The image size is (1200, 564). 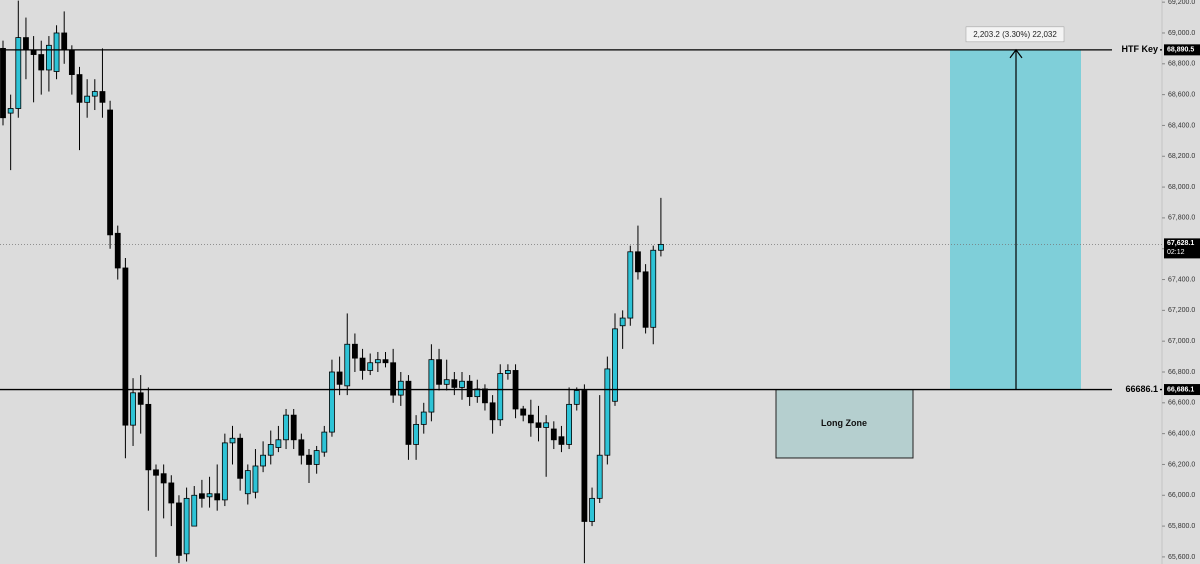 What do you see at coordinates (1181, 187) in the screenshot?
I see `y-tick-label: 68,000.0` at bounding box center [1181, 187].